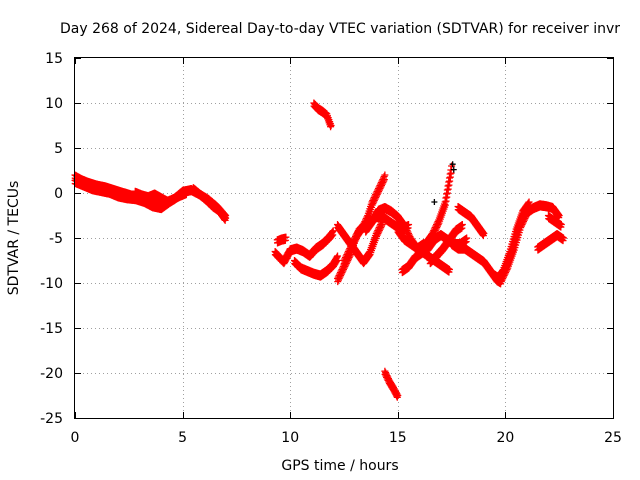 This screenshot has width=640, height=480. I want to click on x-tick-label: 0, so click(75, 438).